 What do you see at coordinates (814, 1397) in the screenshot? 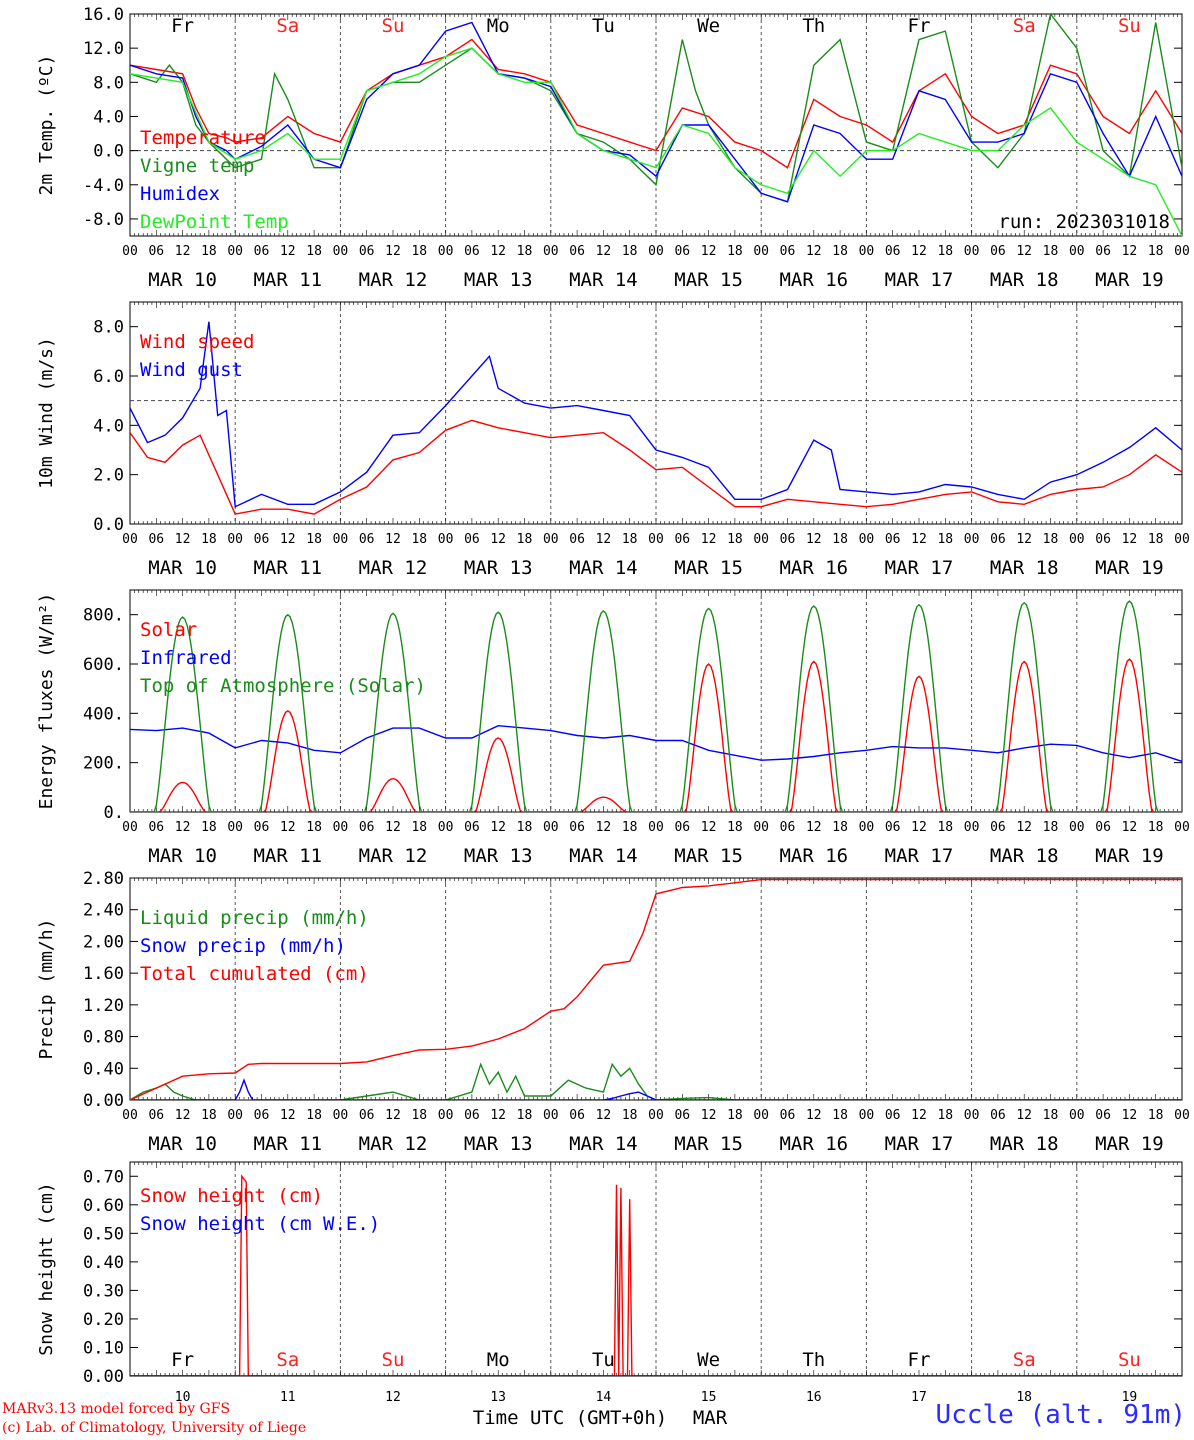
I see `day-number-label: 16` at bounding box center [814, 1397].